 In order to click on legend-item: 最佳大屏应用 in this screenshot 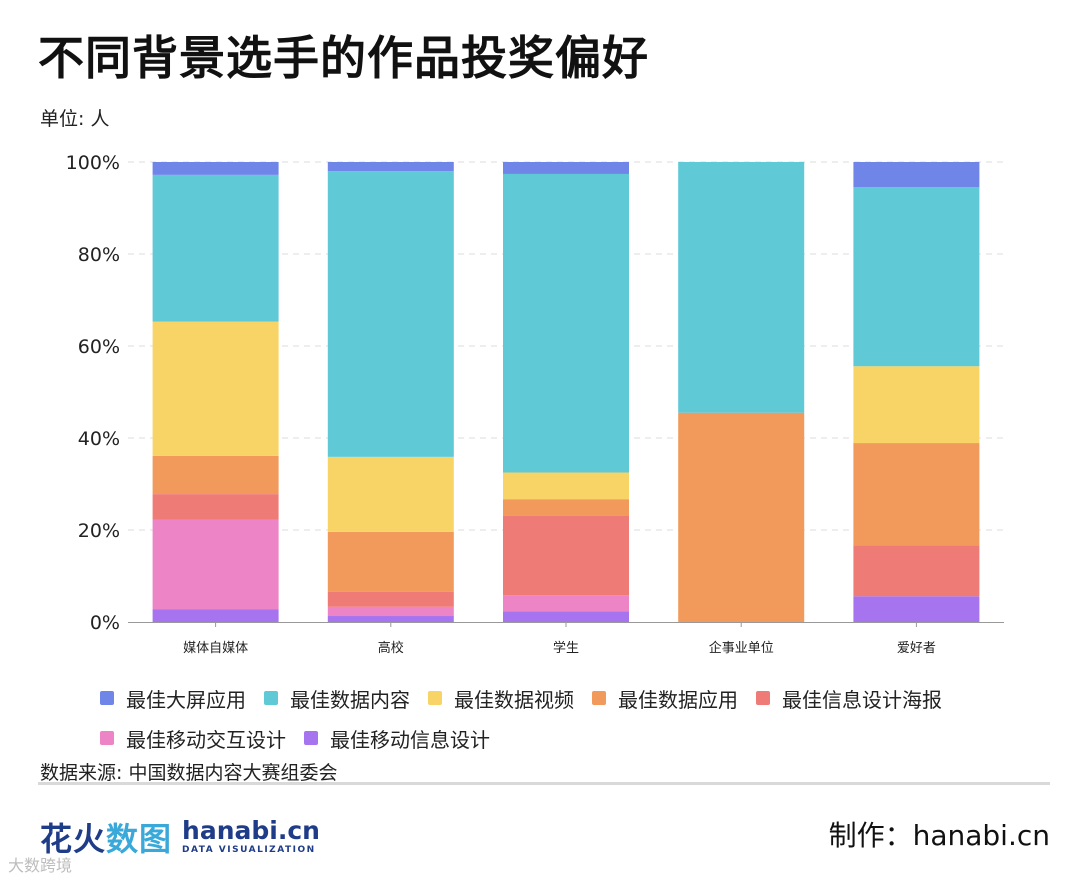, I will do `click(173, 698)`.